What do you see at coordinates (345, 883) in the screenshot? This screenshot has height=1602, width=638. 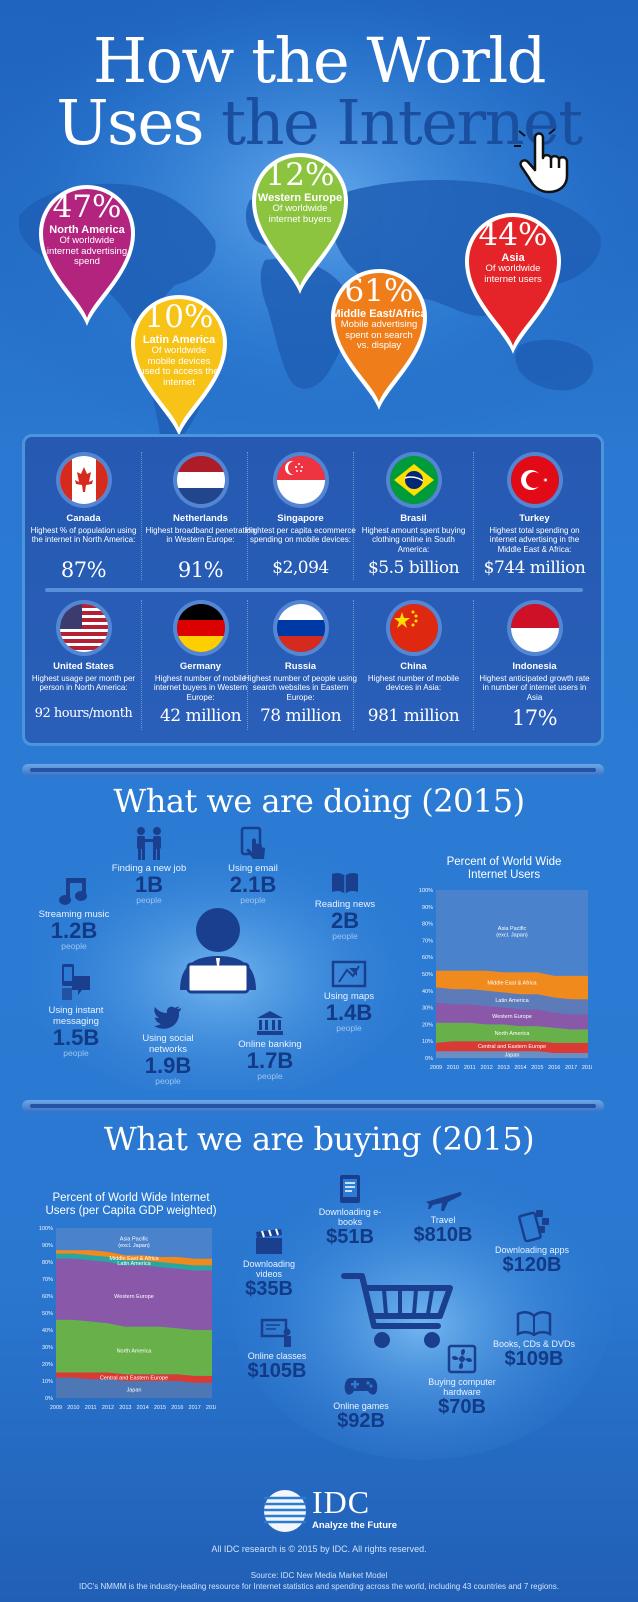 I see `open-book-icon` at bounding box center [345, 883].